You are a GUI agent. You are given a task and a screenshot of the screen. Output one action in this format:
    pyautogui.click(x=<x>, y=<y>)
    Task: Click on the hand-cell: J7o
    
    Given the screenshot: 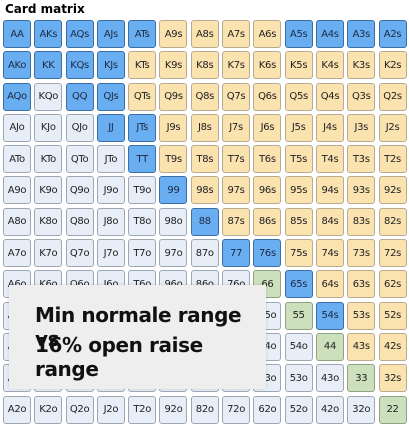 What is the action you would take?
    pyautogui.click(x=110, y=253)
    